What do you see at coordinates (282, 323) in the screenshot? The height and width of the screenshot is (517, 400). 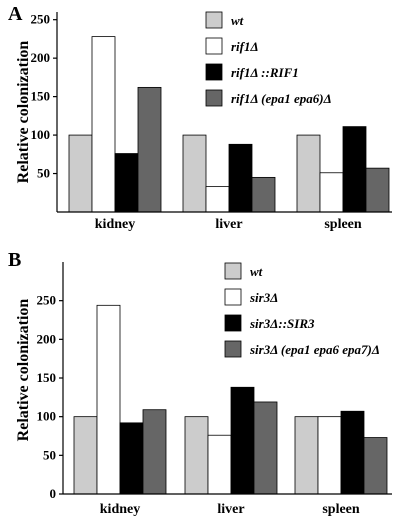 I see `legend-entry: sir3Δ::SIR3` at bounding box center [282, 323].